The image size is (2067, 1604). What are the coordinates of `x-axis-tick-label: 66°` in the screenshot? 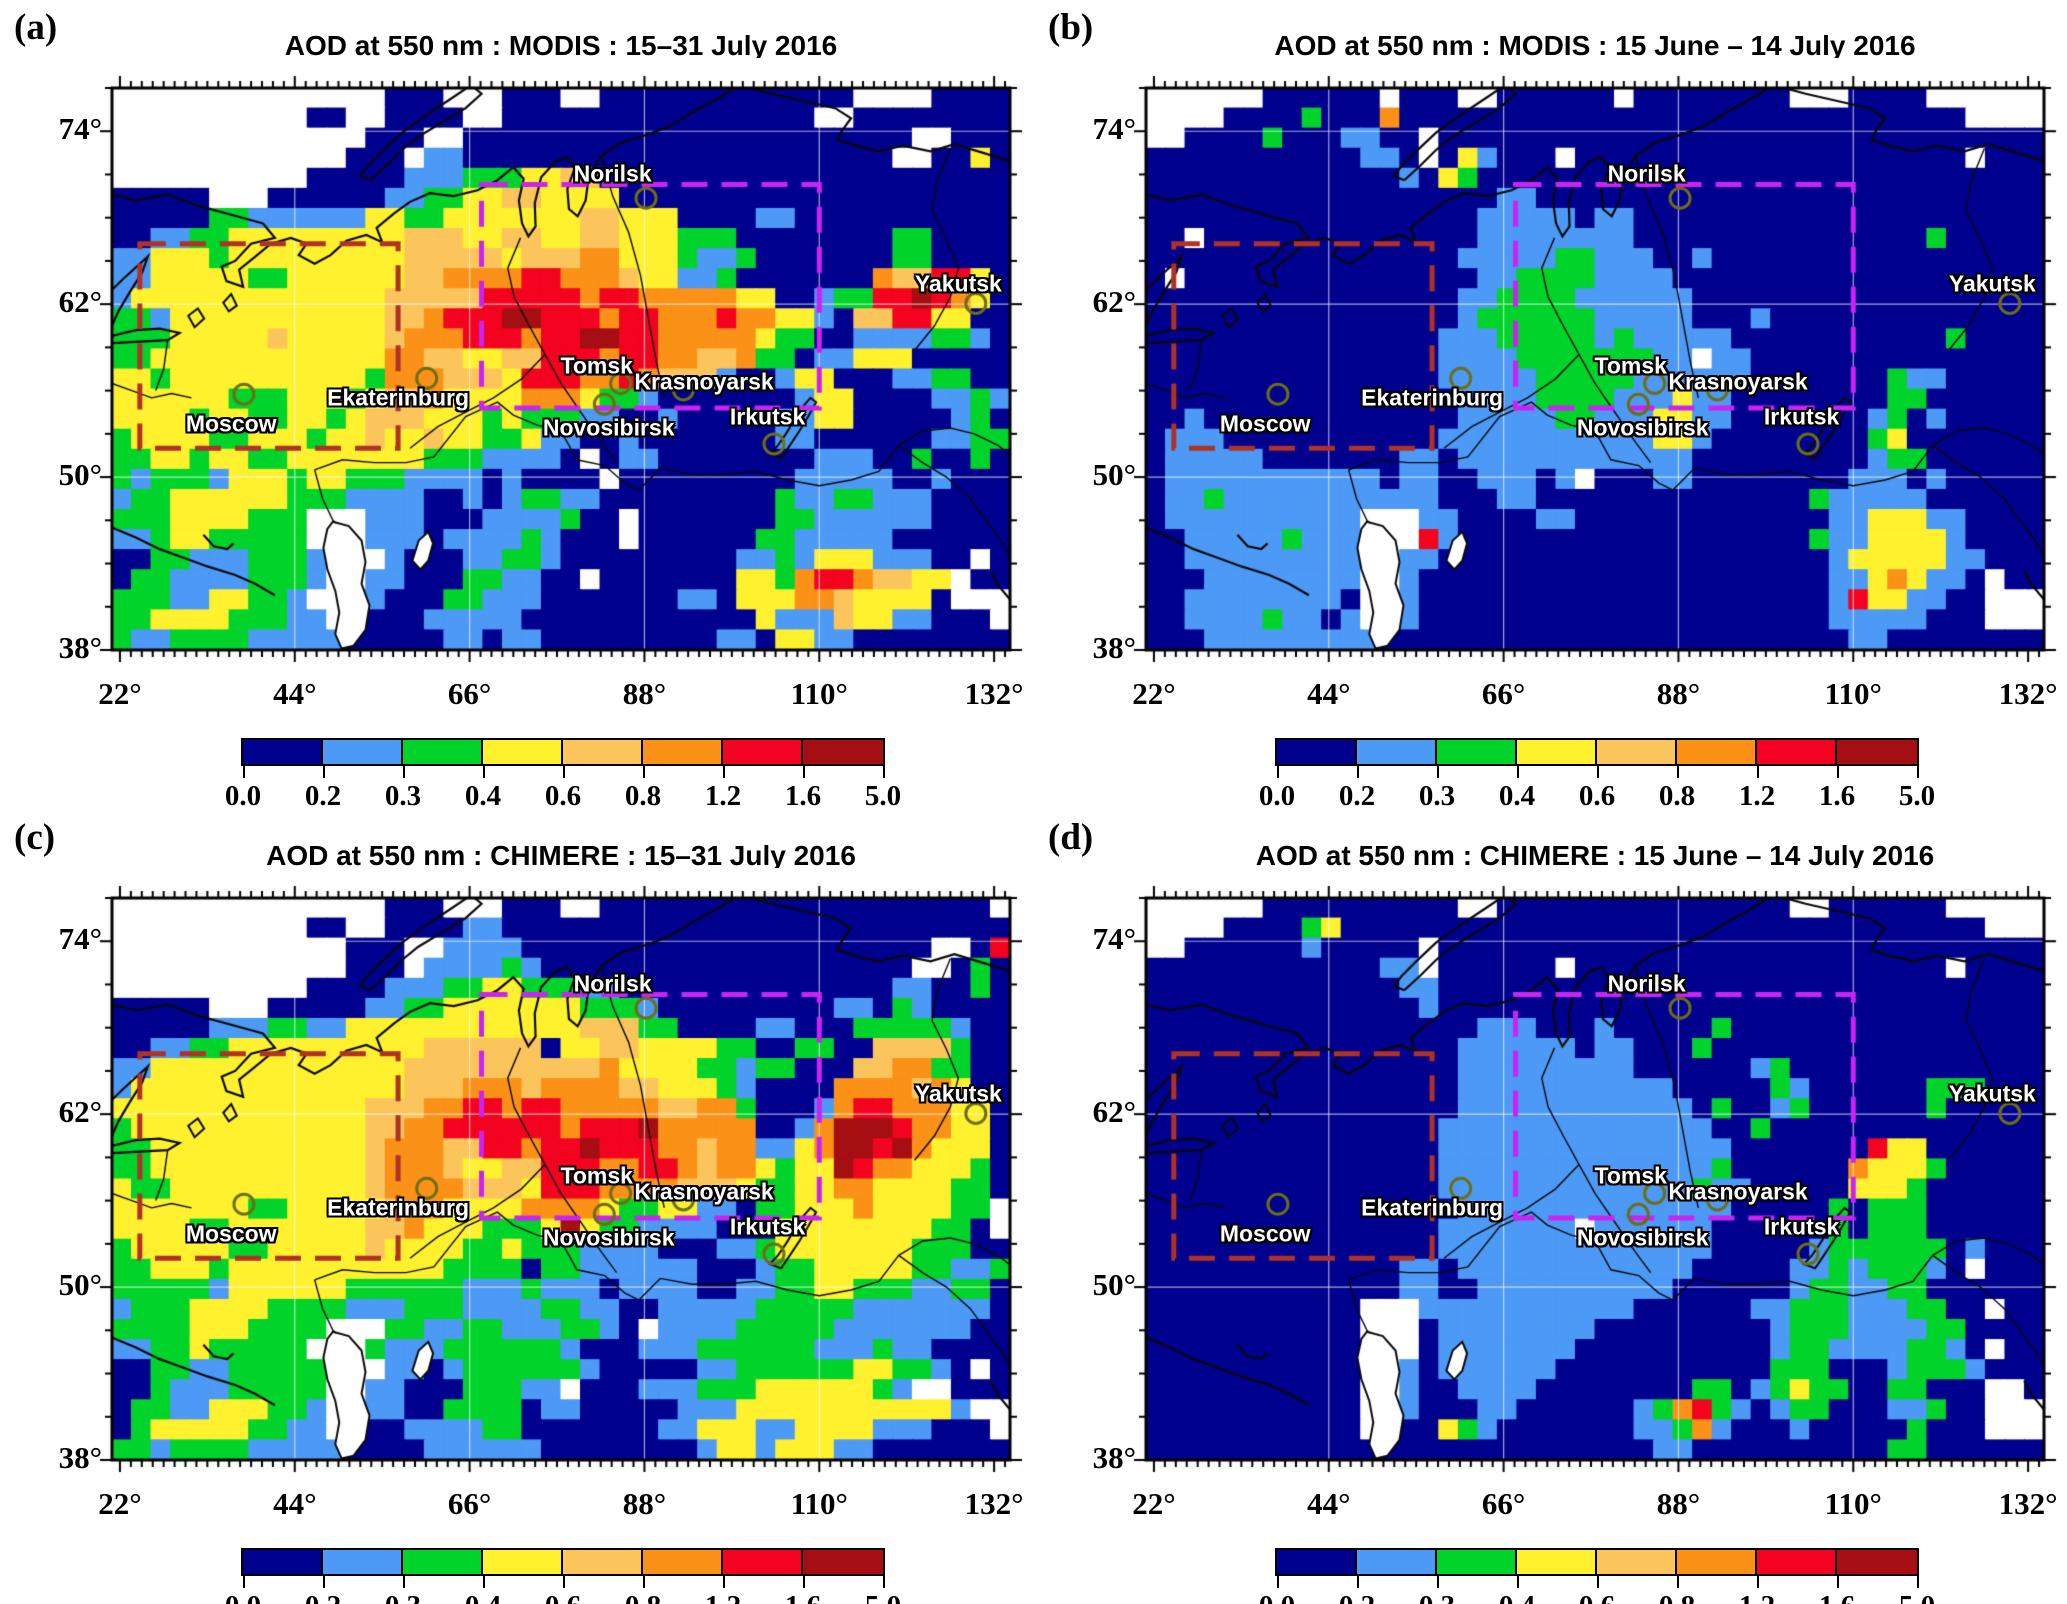 It's located at (1503, 1503).